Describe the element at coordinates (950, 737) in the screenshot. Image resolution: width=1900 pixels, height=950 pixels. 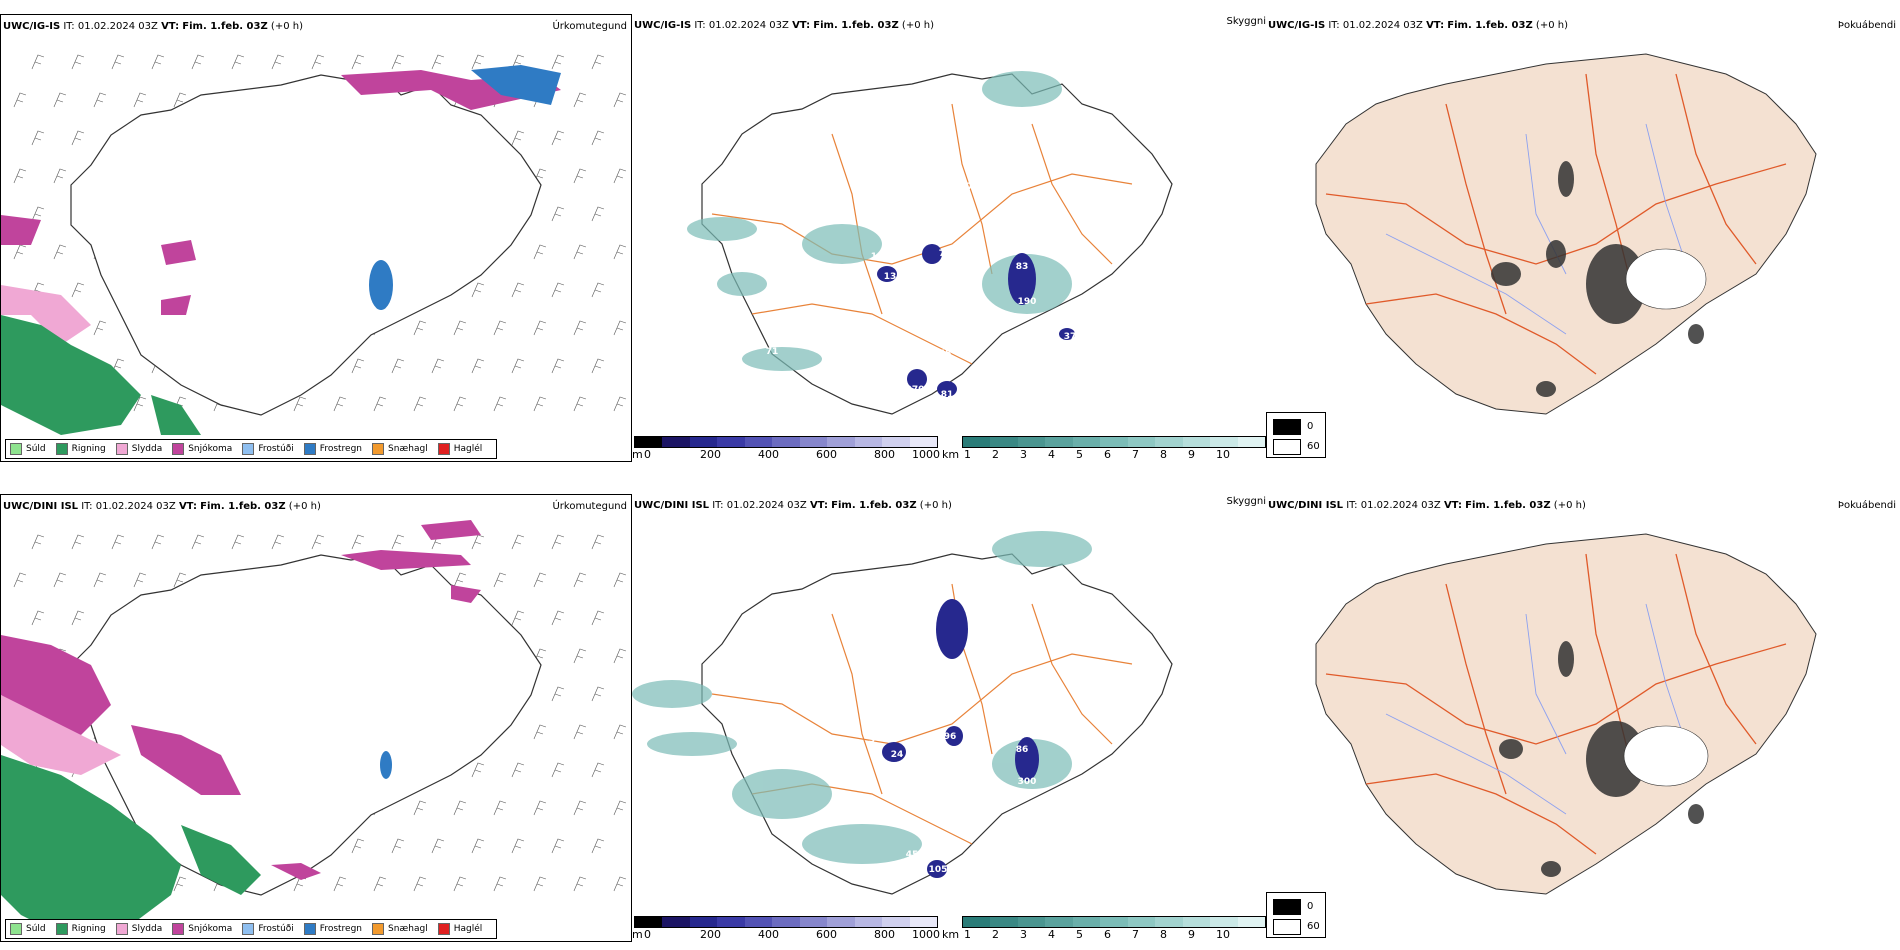
I see `cloud-base-label: 96` at that location.